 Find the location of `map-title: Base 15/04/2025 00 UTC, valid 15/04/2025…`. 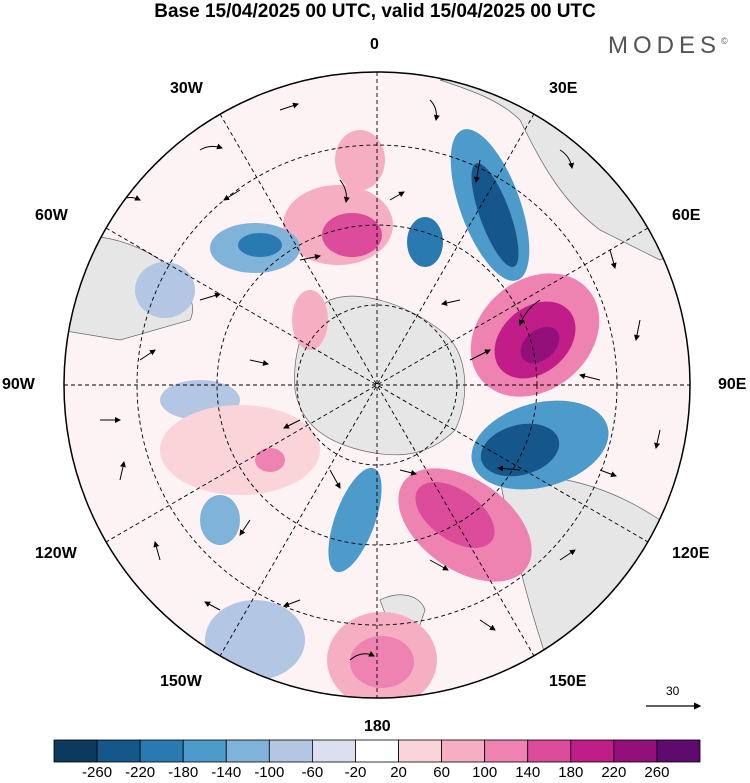

map-title: Base 15/04/2025 00 UTC, valid 15/04/2025… is located at coordinates (375, 11).